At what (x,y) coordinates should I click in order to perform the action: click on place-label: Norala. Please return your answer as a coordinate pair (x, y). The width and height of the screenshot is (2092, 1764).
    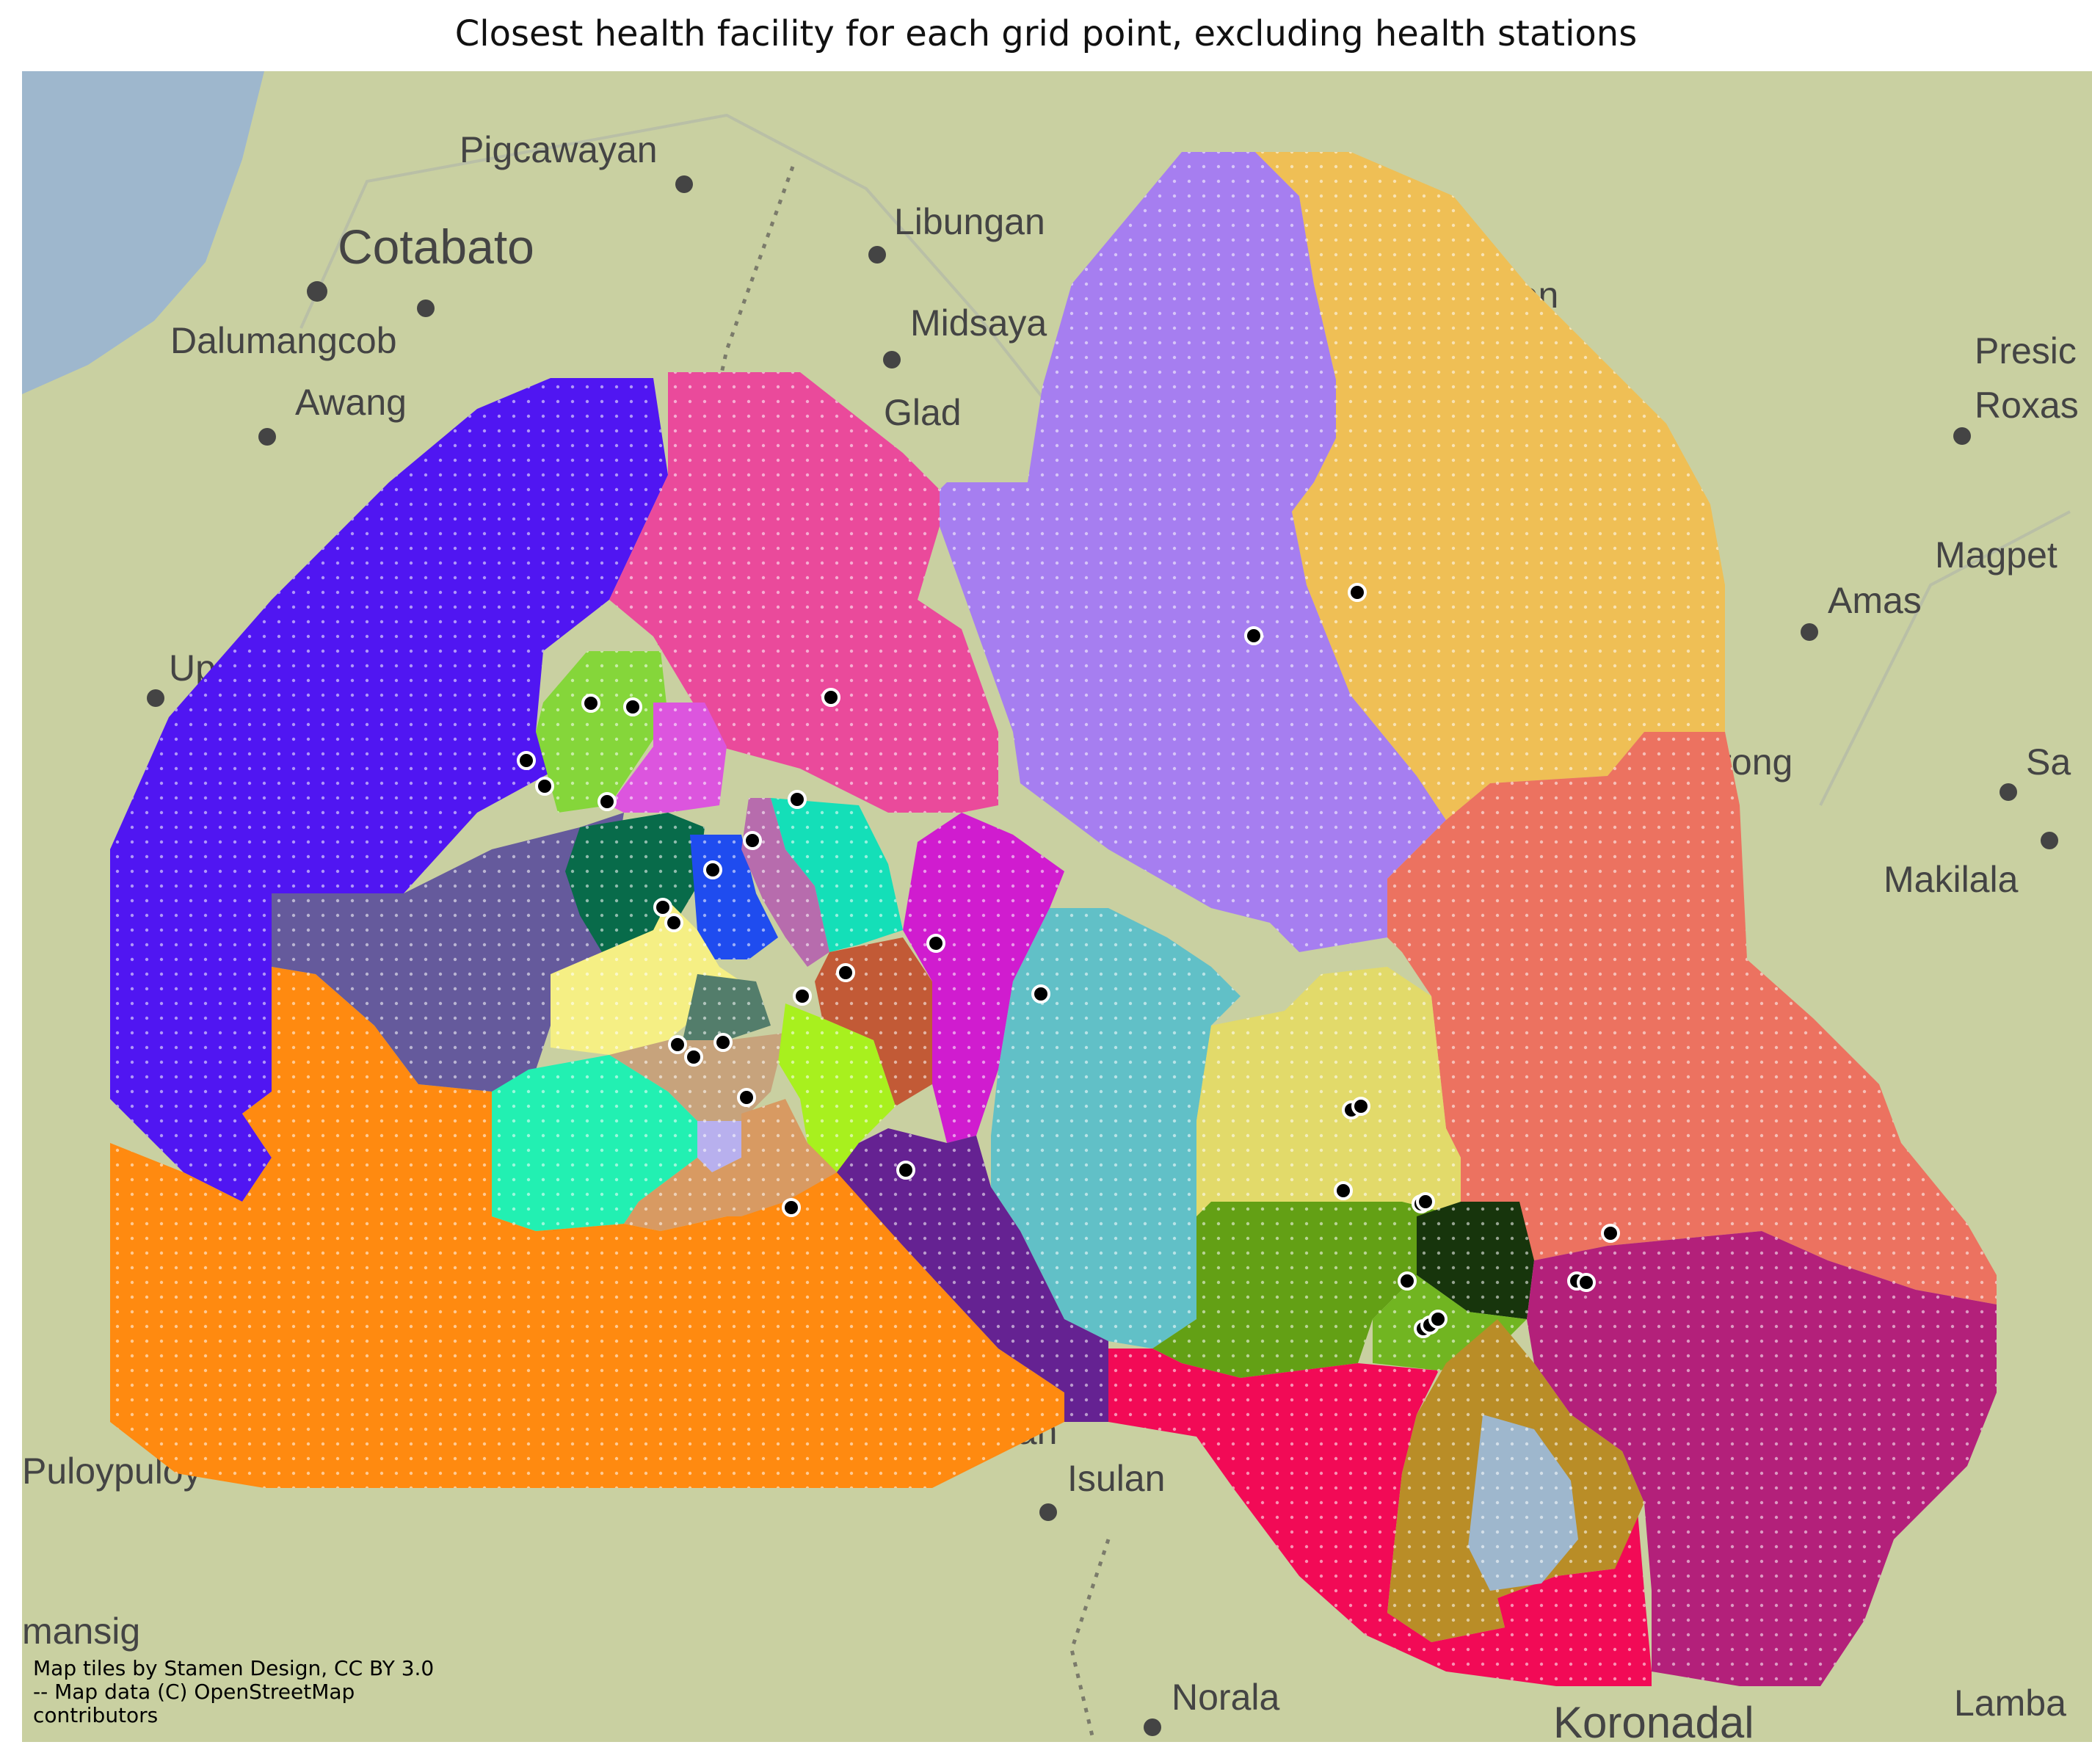
    Looking at the image, I should click on (1225, 1697).